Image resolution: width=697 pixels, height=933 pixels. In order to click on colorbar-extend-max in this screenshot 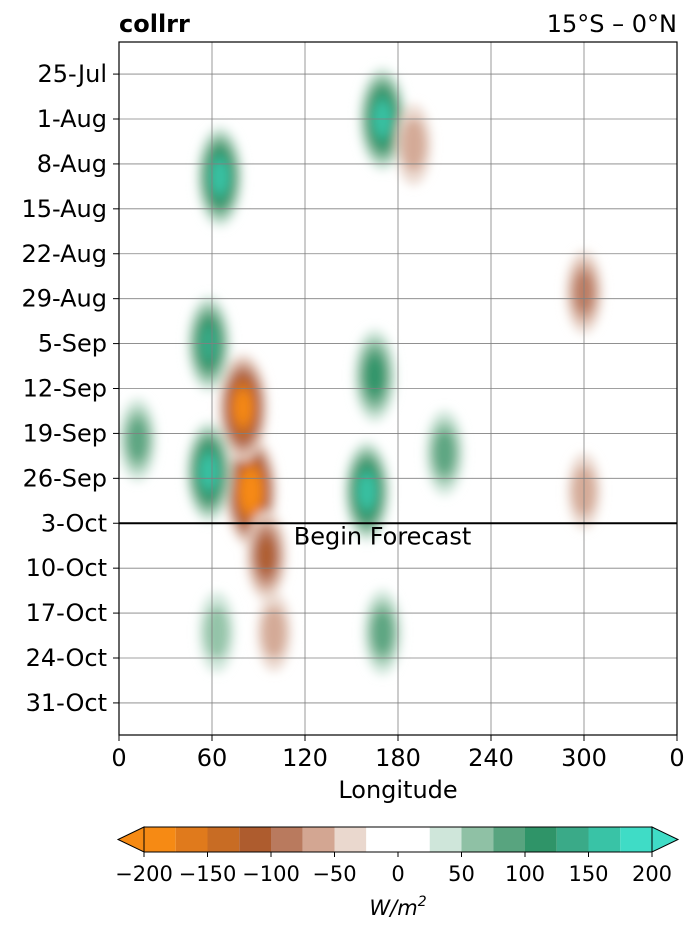, I will do `click(665, 839)`.